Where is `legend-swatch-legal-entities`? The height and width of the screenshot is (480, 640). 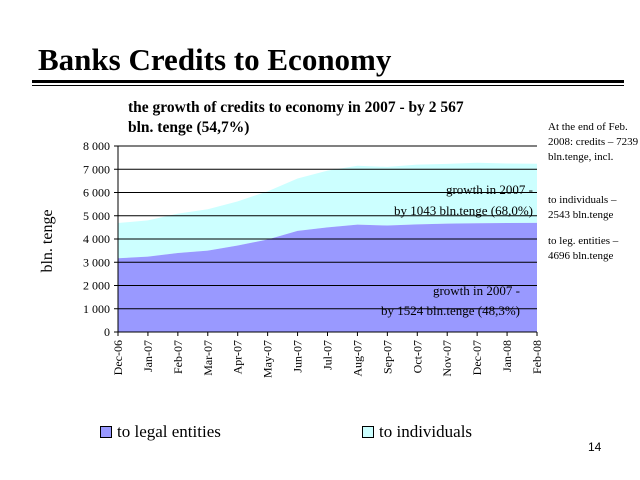 legend-swatch-legal-entities is located at coordinates (106, 432).